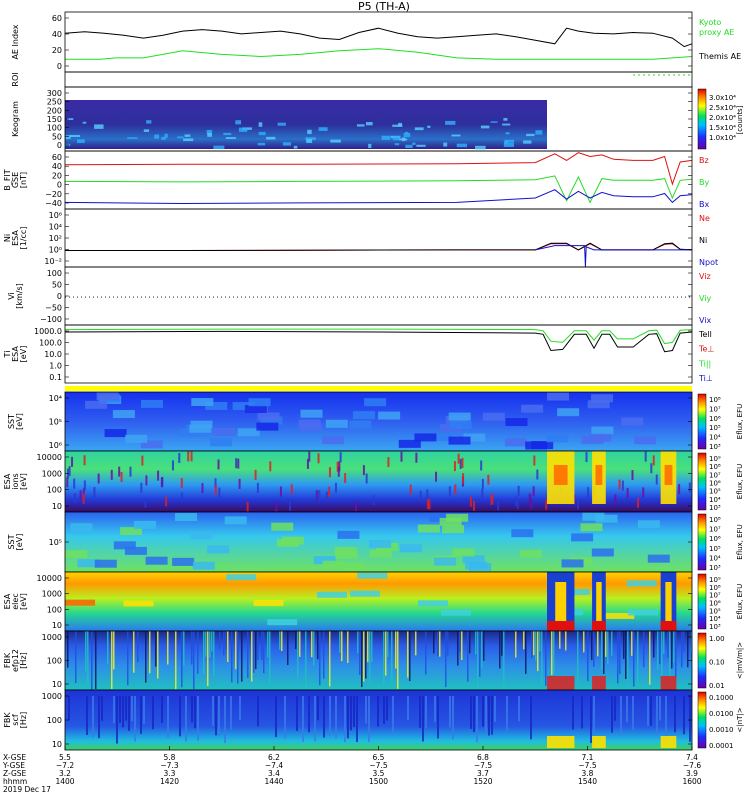  Describe the element at coordinates (722, 128) in the screenshot. I see `keogram-colorbar-tick: 1.5x10⁴` at that location.